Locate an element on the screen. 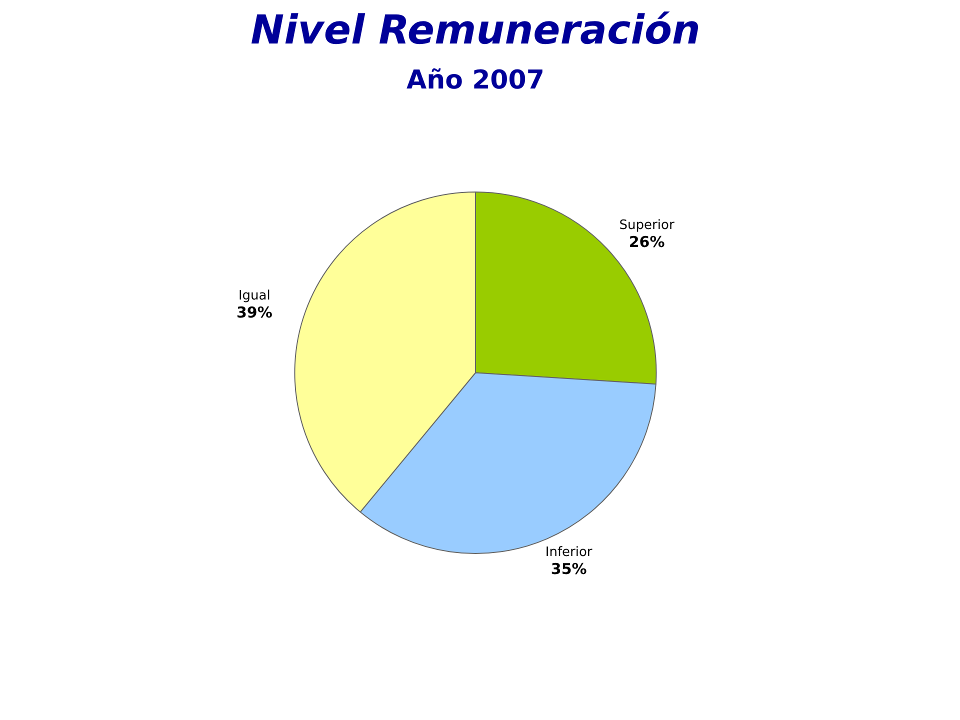 The height and width of the screenshot is (720, 960). slice-label: Superior is located at coordinates (647, 225).